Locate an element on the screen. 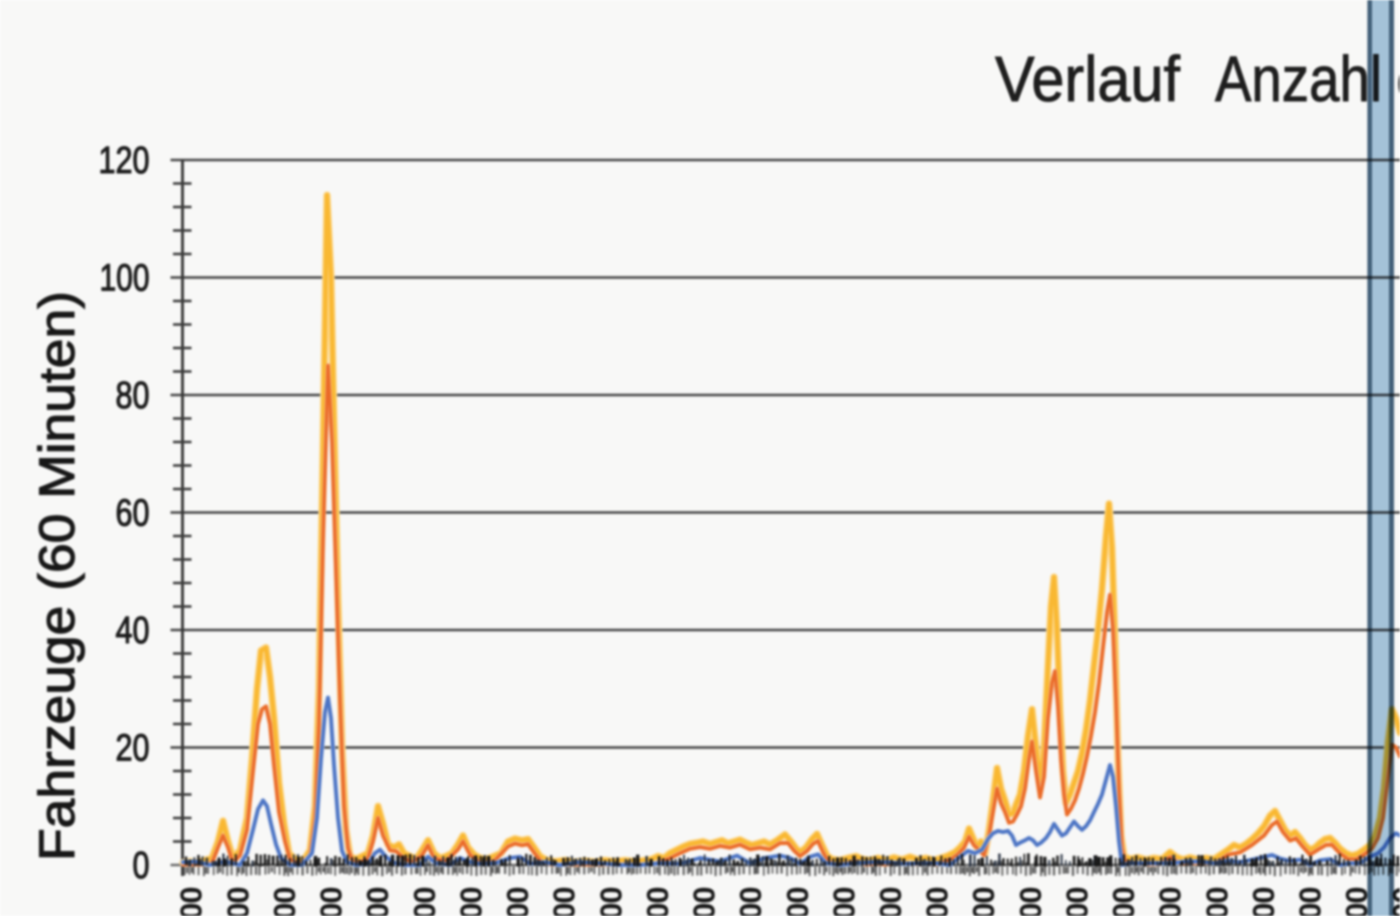 Image resolution: width=1400 pixels, height=916 pixels. svg-text: er is located at coordinates (1398, 79).